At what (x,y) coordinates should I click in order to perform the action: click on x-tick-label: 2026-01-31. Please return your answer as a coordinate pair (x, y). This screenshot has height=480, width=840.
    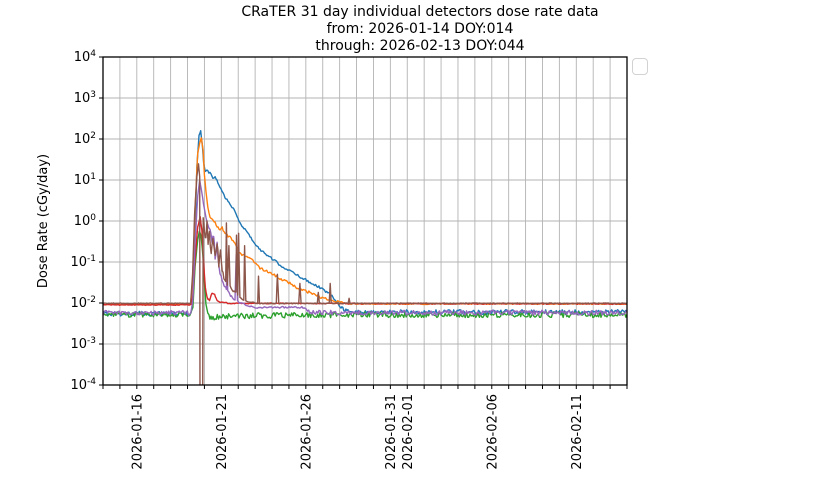
    Looking at the image, I should click on (391, 432).